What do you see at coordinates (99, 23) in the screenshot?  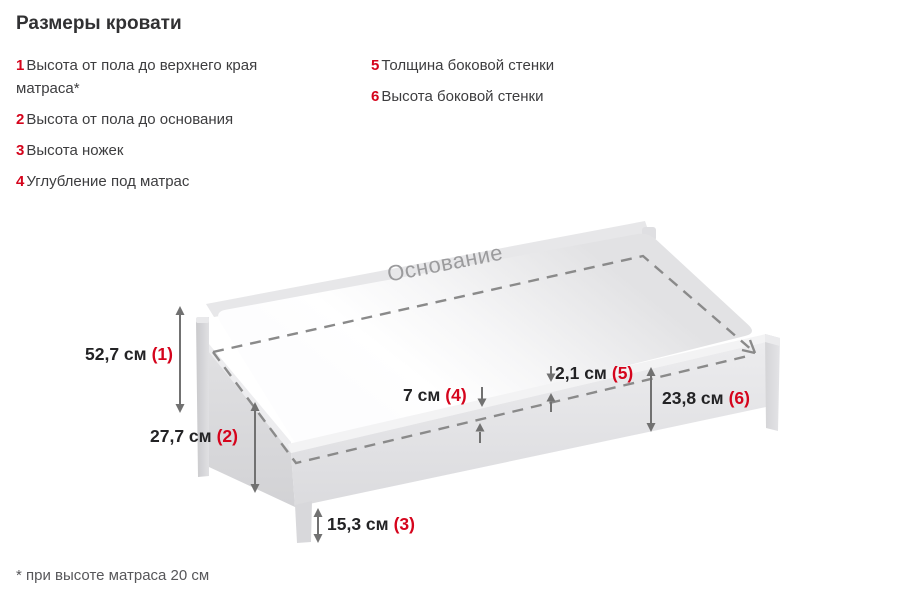 I see `page-title: Размеры кровати` at bounding box center [99, 23].